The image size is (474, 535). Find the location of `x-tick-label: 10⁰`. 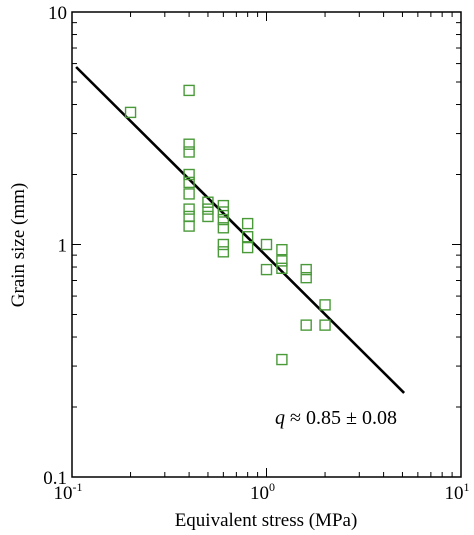

x-tick-label: 10⁰ is located at coordinates (262, 492).